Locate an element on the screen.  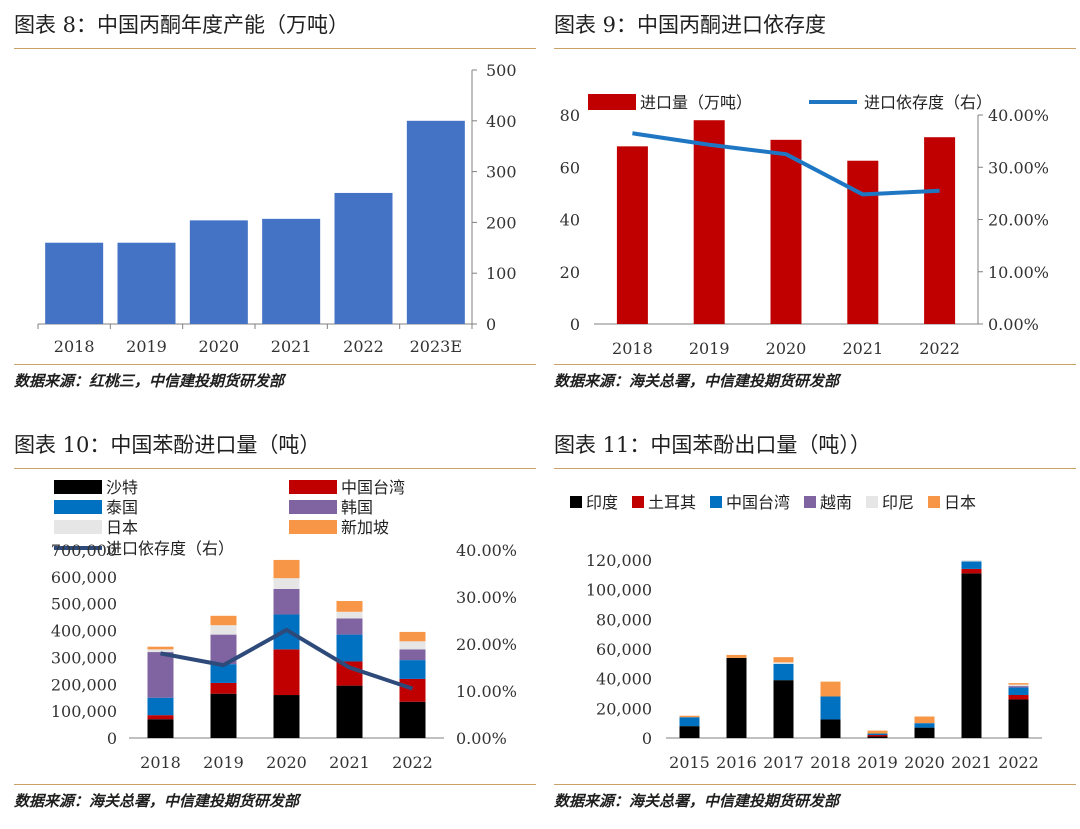
y-tick-label: 700,000 is located at coordinates (84, 550).